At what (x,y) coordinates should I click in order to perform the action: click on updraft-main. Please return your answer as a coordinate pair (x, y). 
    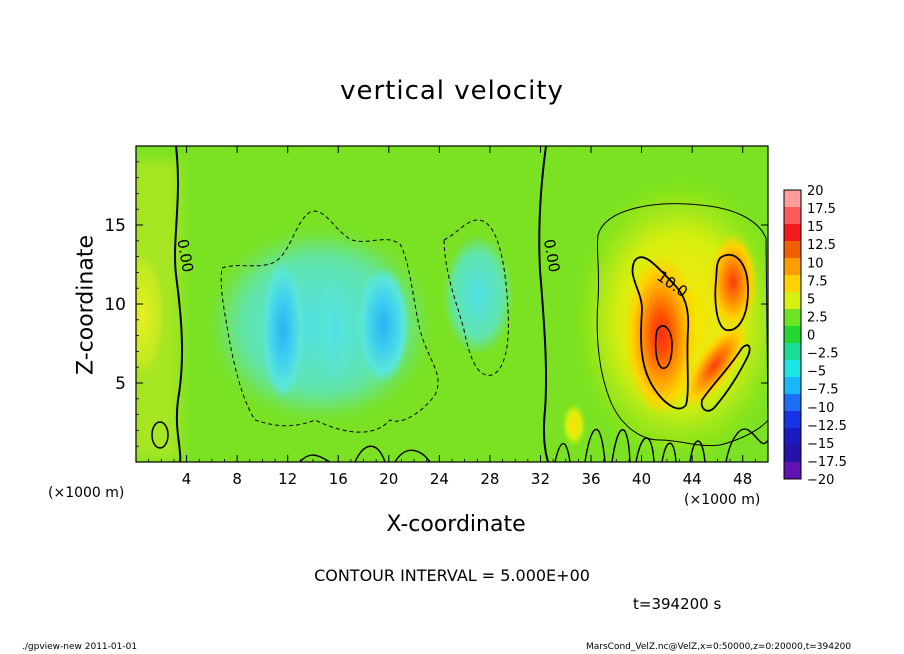
    Looking at the image, I should click on (661, 335).